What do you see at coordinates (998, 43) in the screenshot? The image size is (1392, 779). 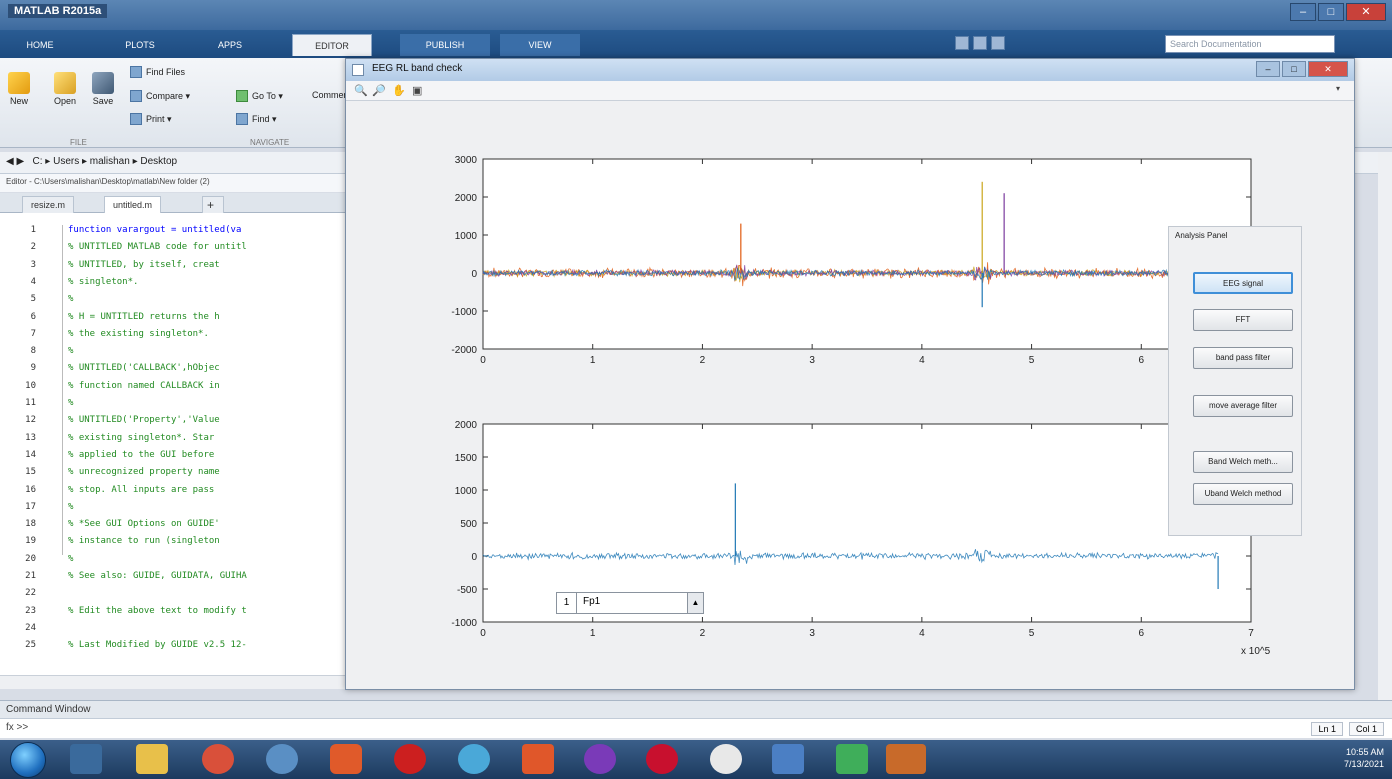 I see `undo-icon` at bounding box center [998, 43].